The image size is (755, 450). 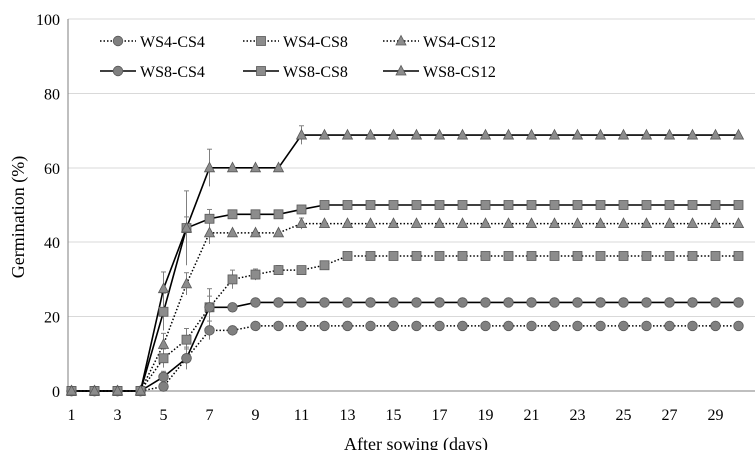 What do you see at coordinates (52, 94) in the screenshot?
I see `y-tick-label-80: 80` at bounding box center [52, 94].